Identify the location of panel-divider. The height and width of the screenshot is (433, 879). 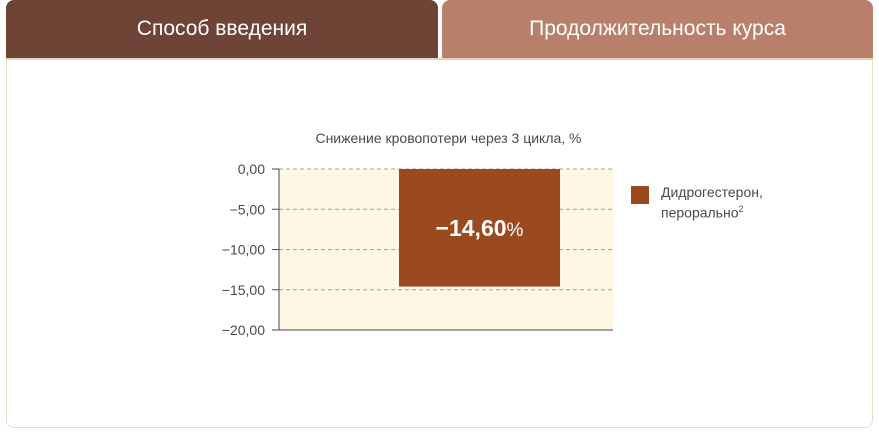
(439, 59).